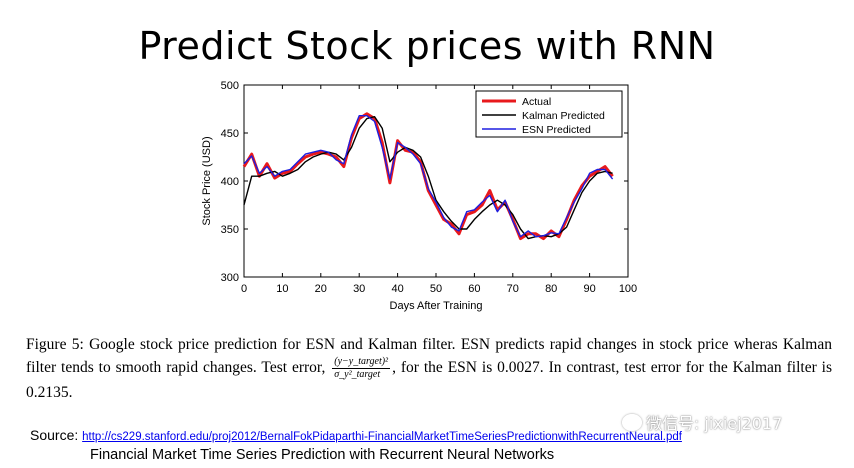 The image size is (854, 468). What do you see at coordinates (551, 289) in the screenshot?
I see `x-tick-label: 80` at bounding box center [551, 289].